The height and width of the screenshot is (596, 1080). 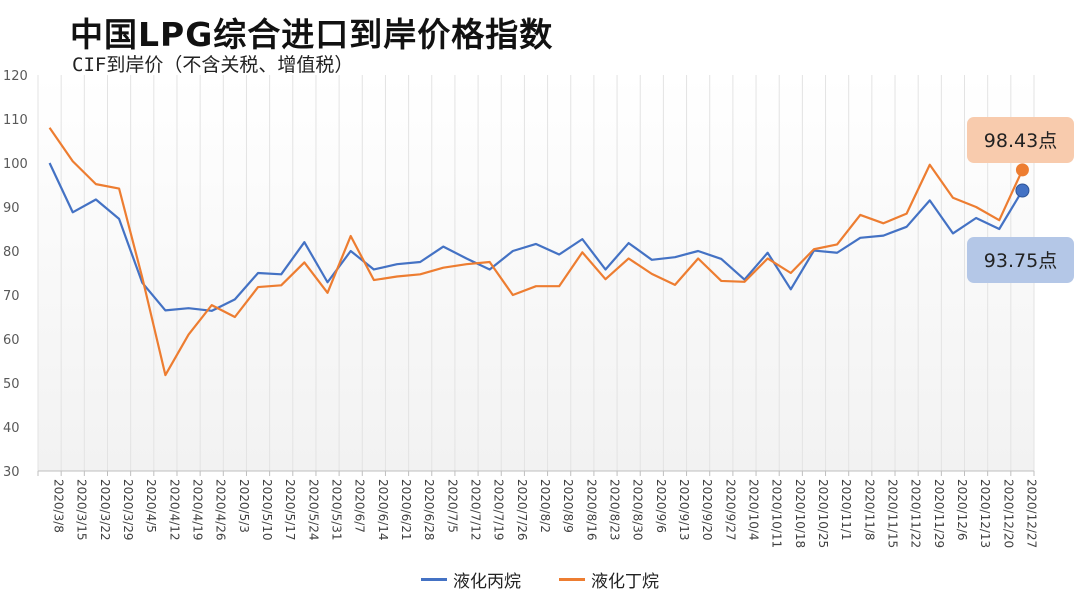 What do you see at coordinates (383, 510) in the screenshot?
I see `x-tick-label: 2020/6/14` at bounding box center [383, 510].